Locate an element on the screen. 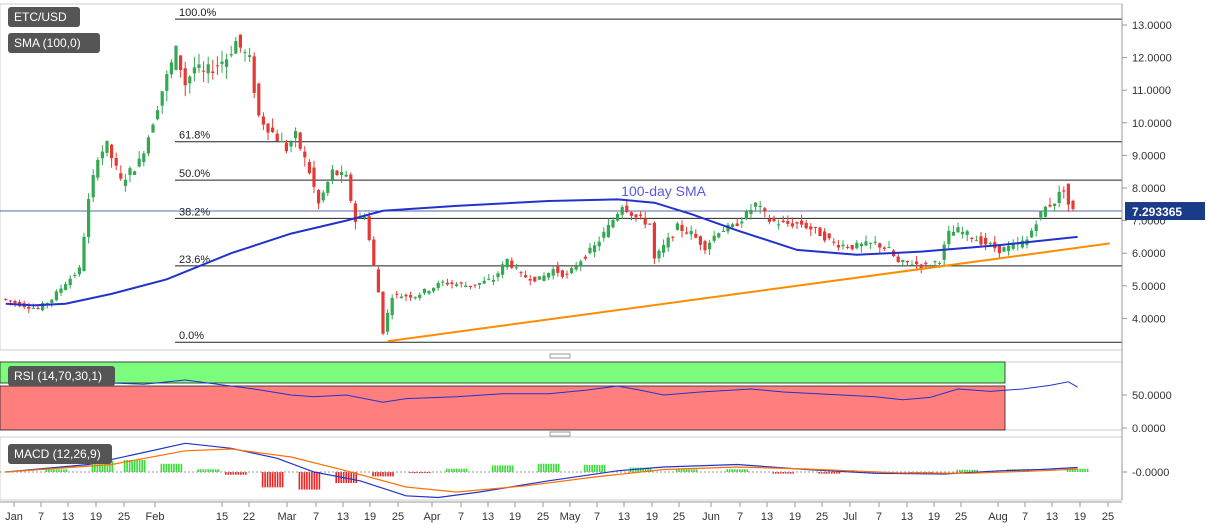  panel-splitter is located at coordinates (560, 434).